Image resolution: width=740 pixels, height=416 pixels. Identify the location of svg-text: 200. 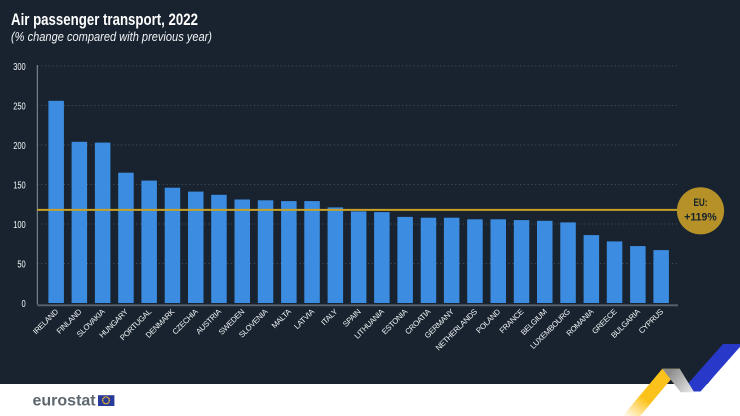
(19, 146).